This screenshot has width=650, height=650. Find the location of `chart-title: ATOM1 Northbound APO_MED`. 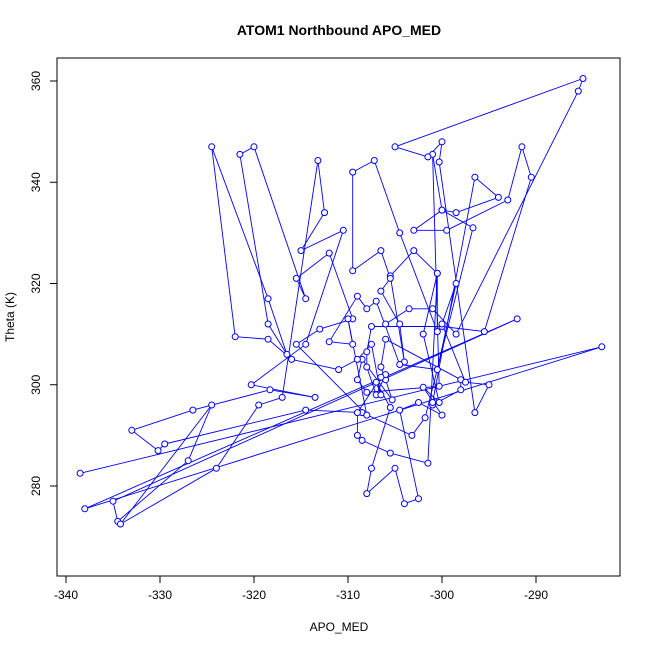

chart-title: ATOM1 Northbound APO_MED is located at coordinates (339, 30).